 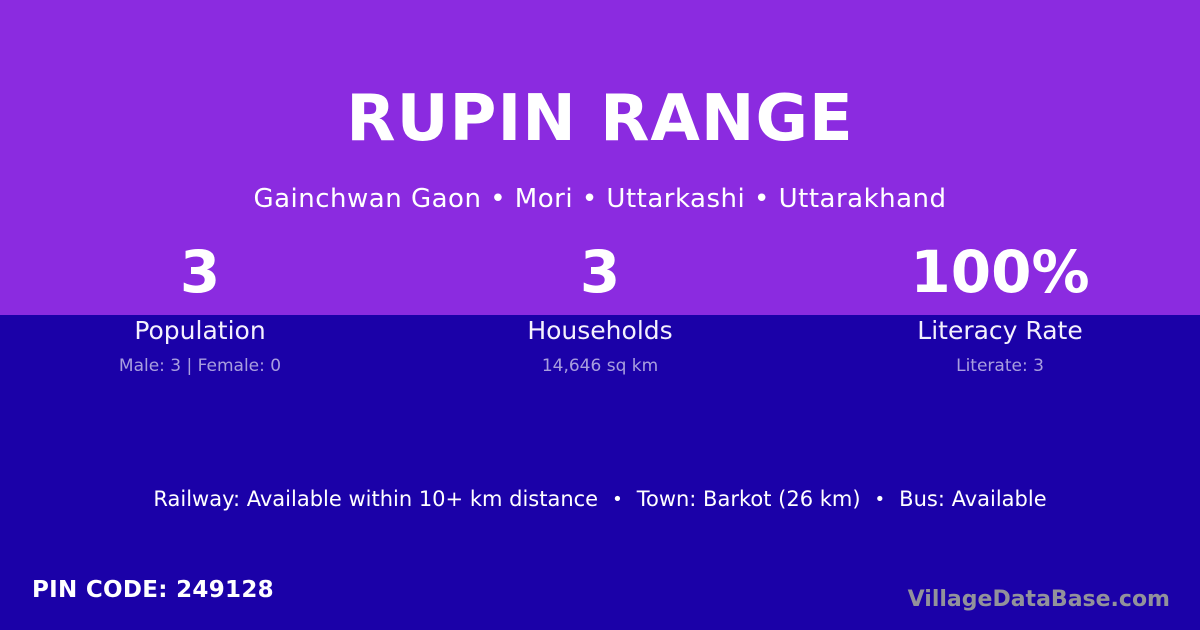 I want to click on watermark-brand: VillageDataBase.com, so click(x=1038, y=599).